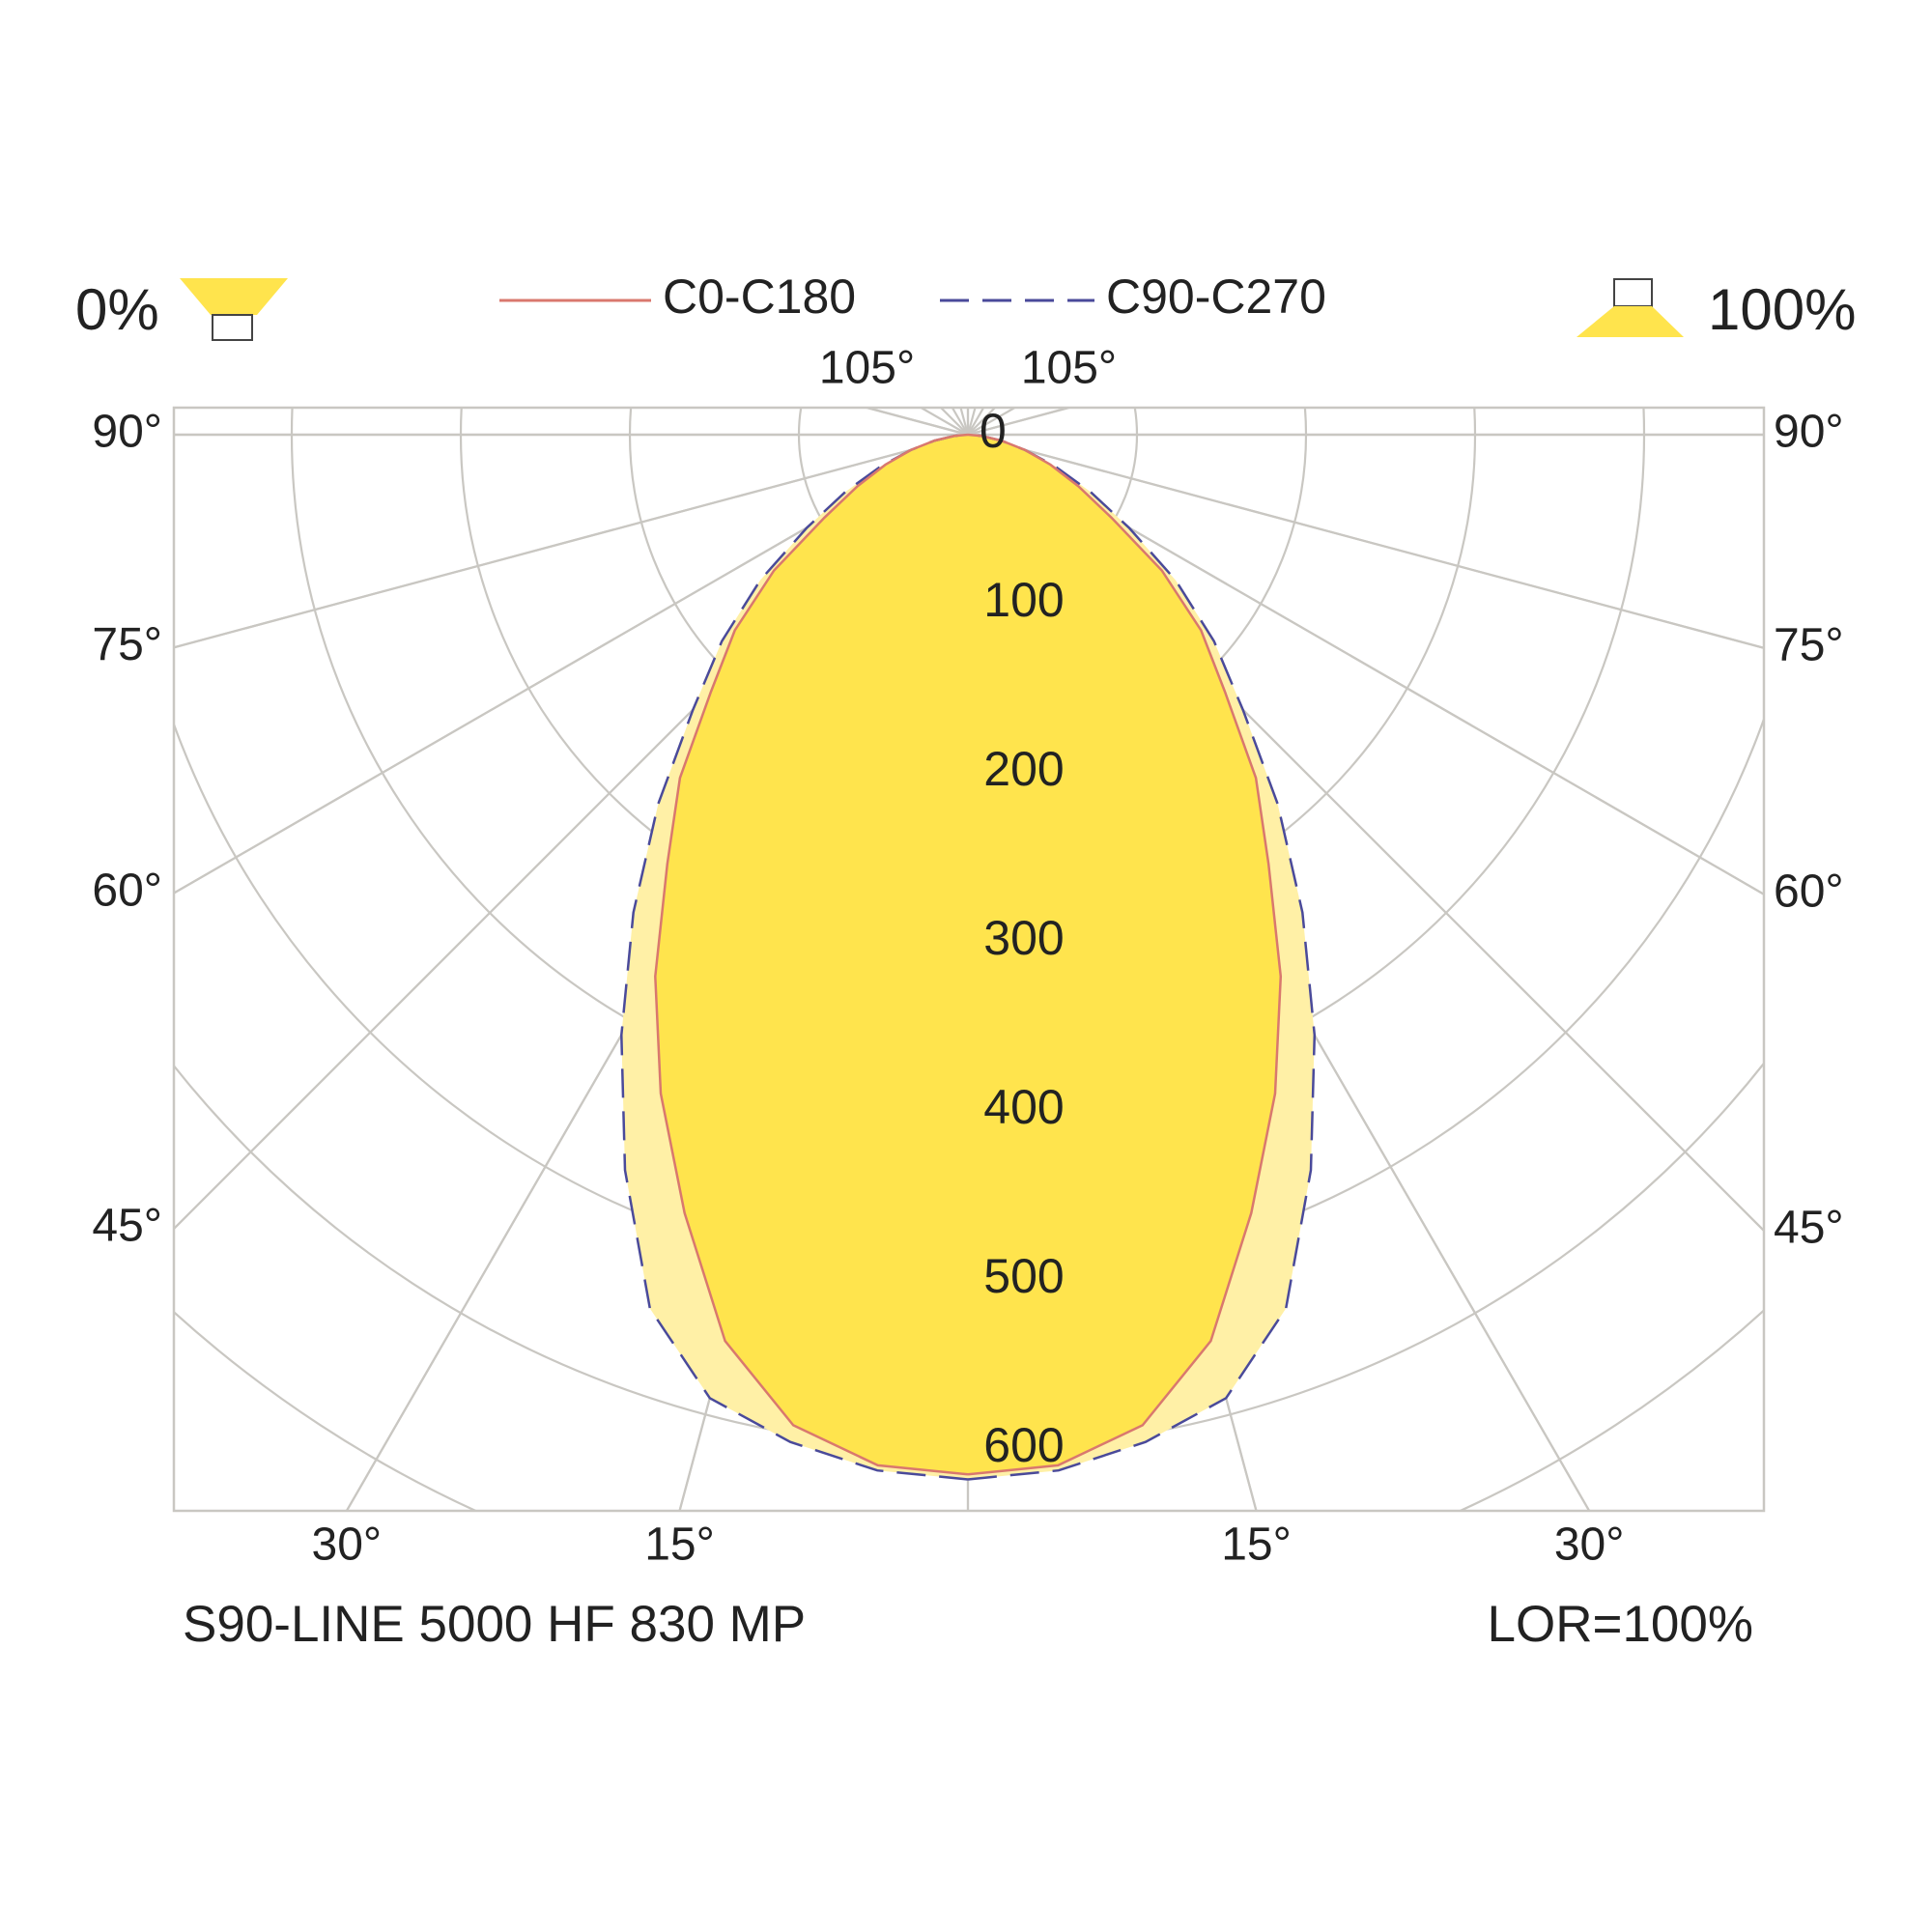 Image resolution: width=1932 pixels, height=1932 pixels. Describe the element at coordinates (1630, 321) in the screenshot. I see `downward-icon` at that location.